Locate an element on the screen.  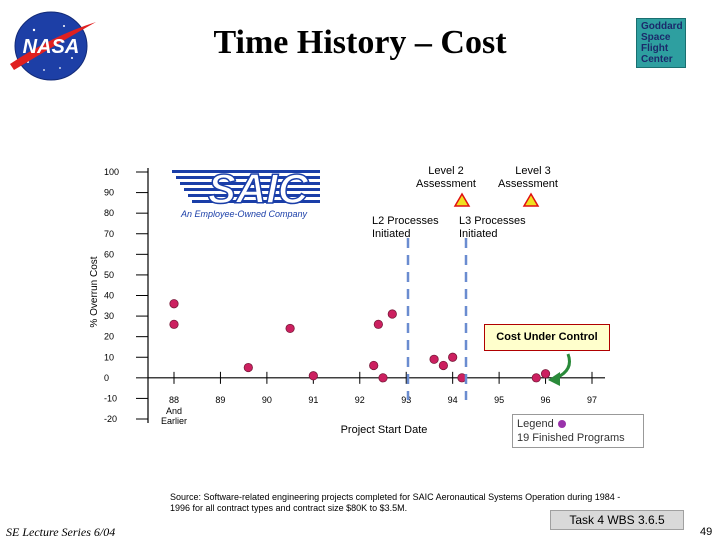
x-tick-label: 95 is located at coordinates (499, 400).